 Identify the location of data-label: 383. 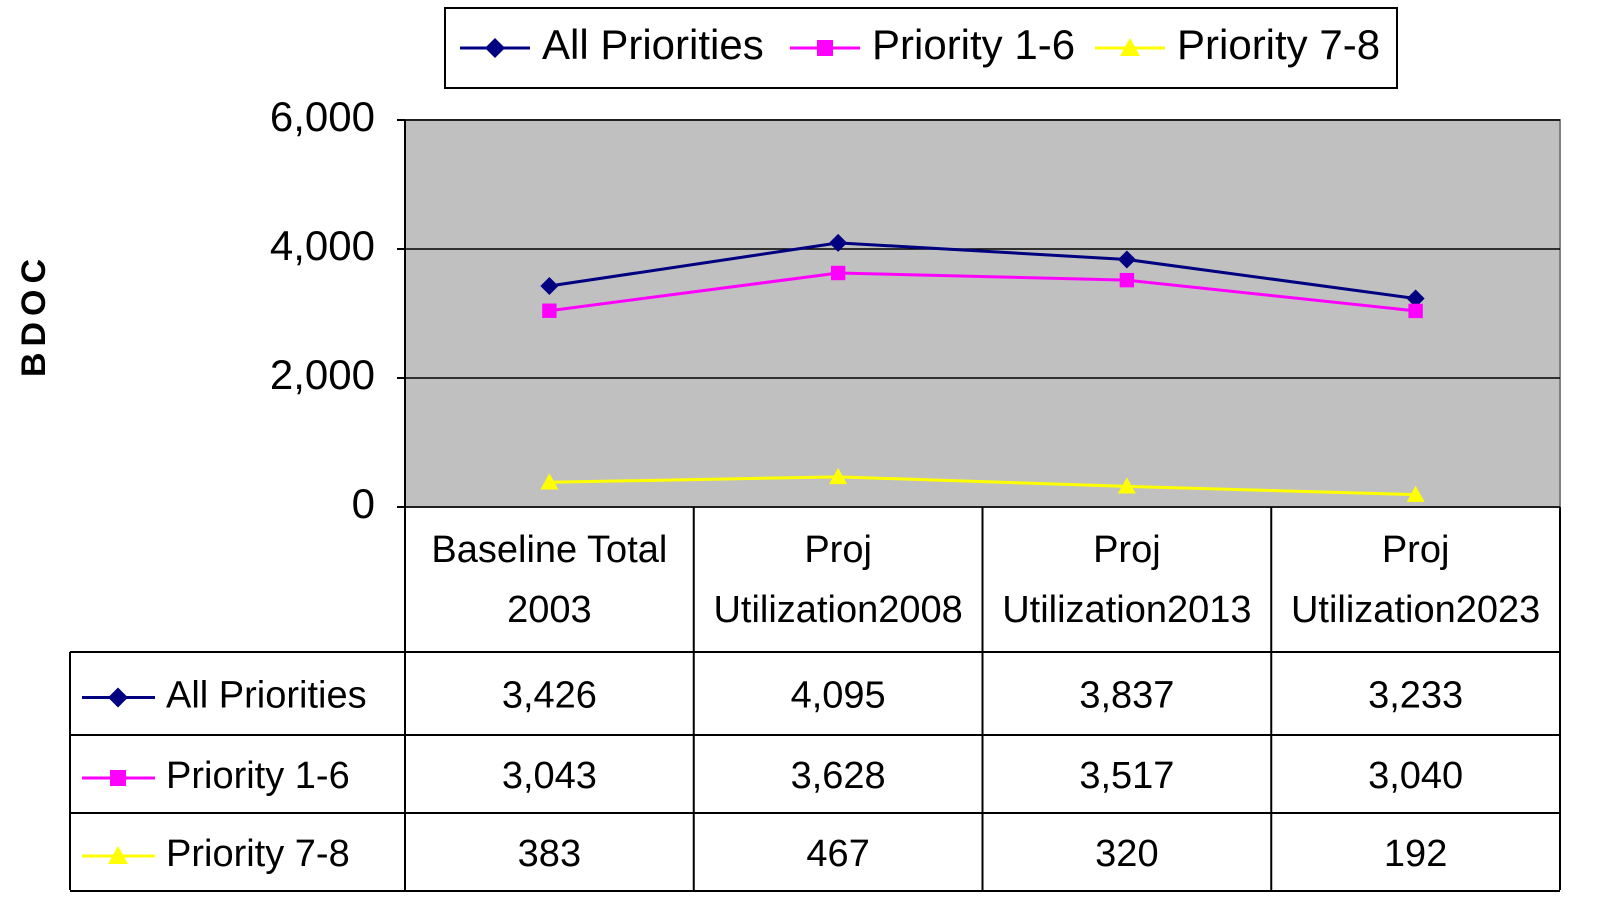
(549, 854).